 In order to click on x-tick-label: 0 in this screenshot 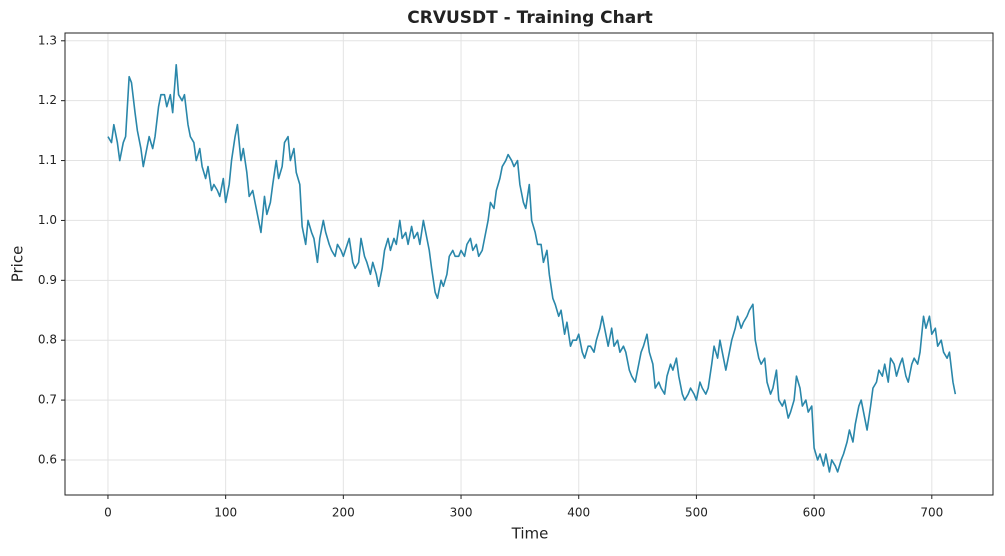, I will do `click(108, 513)`.